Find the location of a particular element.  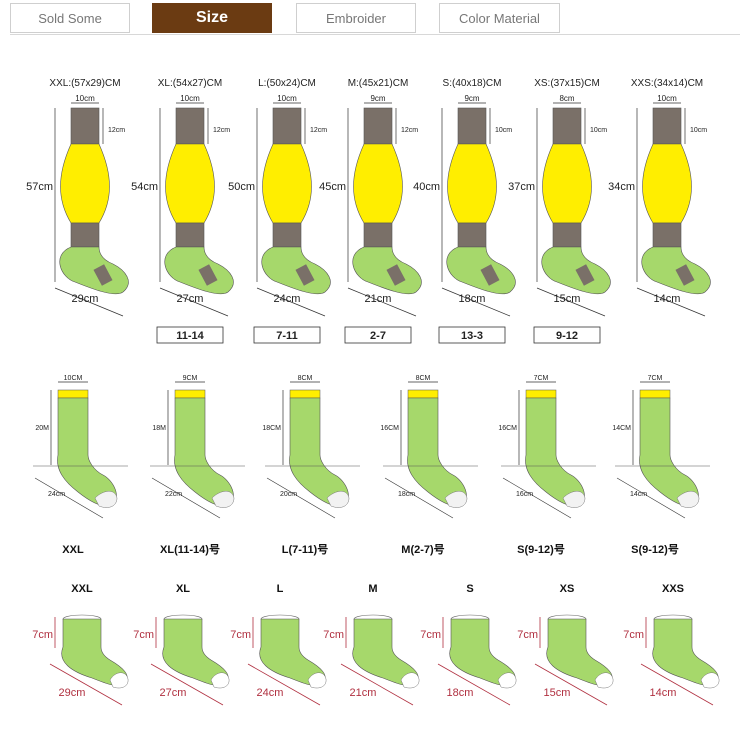

size-label: XL(11-14)号 is located at coordinates (190, 549).